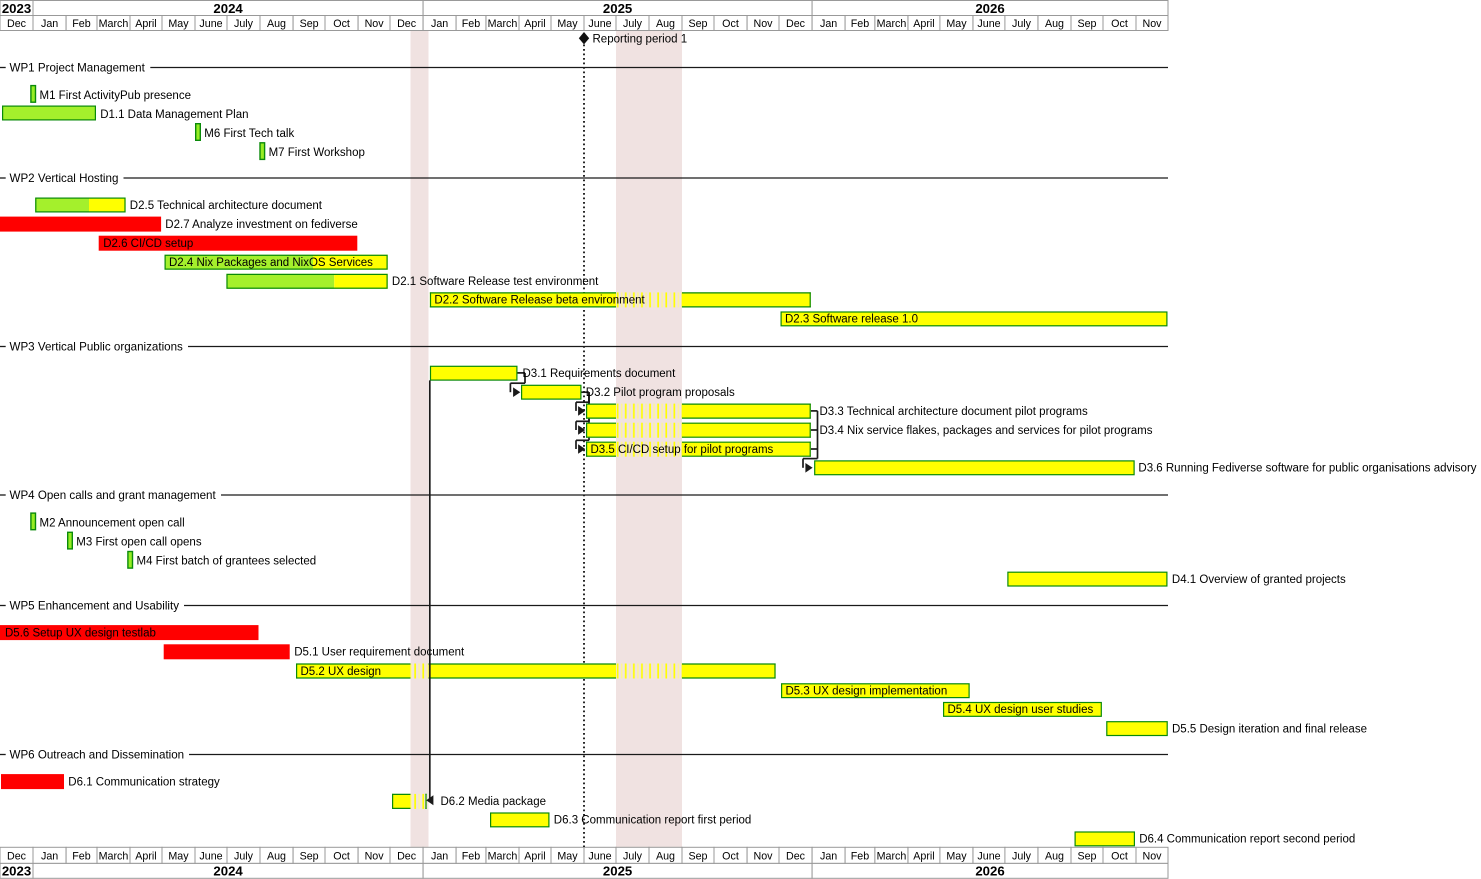 The width and height of the screenshot is (1481, 879). What do you see at coordinates (640, 39) in the screenshot?
I see `svg-text: Reporting period 1` at bounding box center [640, 39].